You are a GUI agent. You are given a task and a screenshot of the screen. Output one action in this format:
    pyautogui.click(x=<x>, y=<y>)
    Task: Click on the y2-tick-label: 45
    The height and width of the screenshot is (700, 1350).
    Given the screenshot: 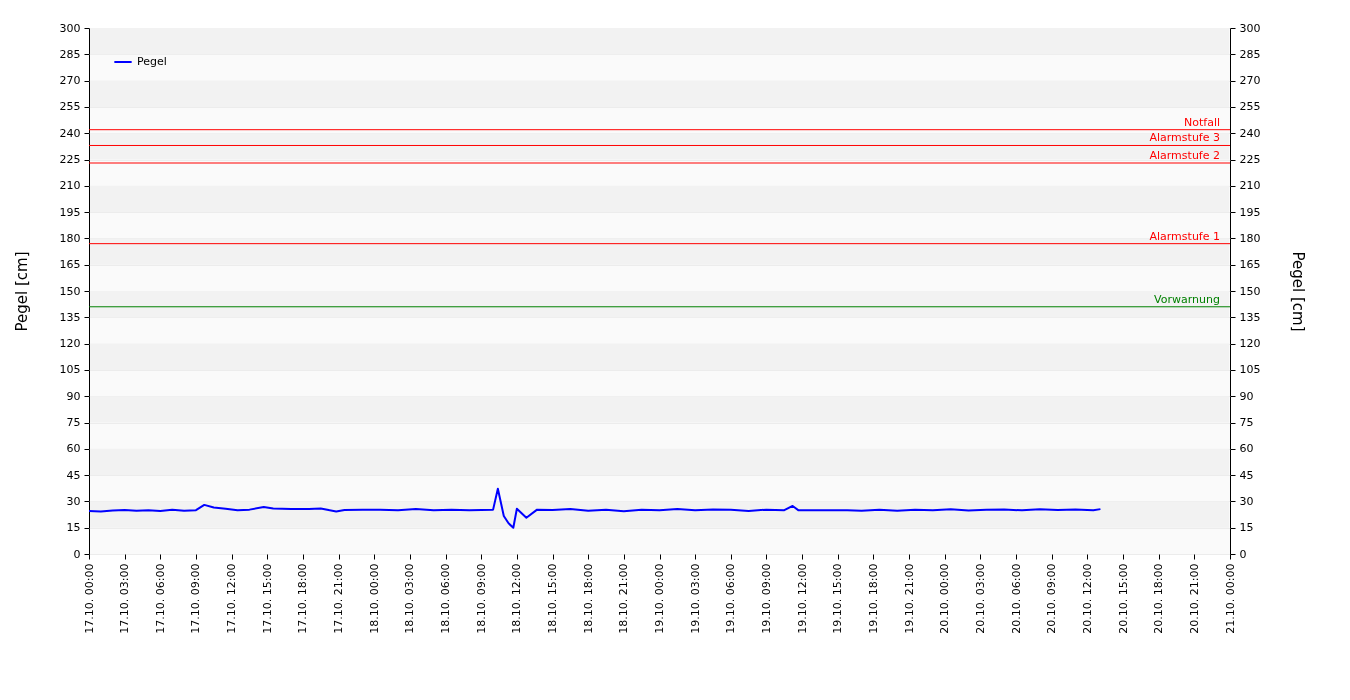 What is the action you would take?
    pyautogui.click(x=1246, y=475)
    